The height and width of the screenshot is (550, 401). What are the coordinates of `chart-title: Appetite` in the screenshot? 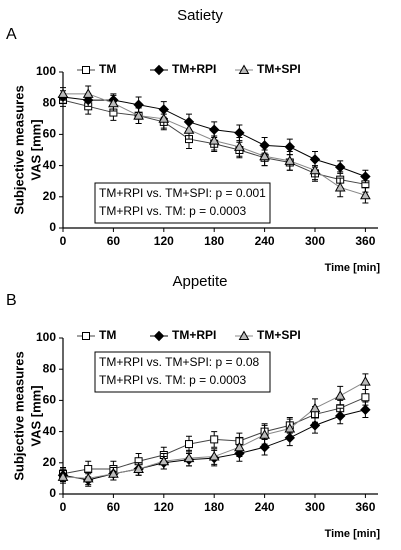 It's located at (199, 281).